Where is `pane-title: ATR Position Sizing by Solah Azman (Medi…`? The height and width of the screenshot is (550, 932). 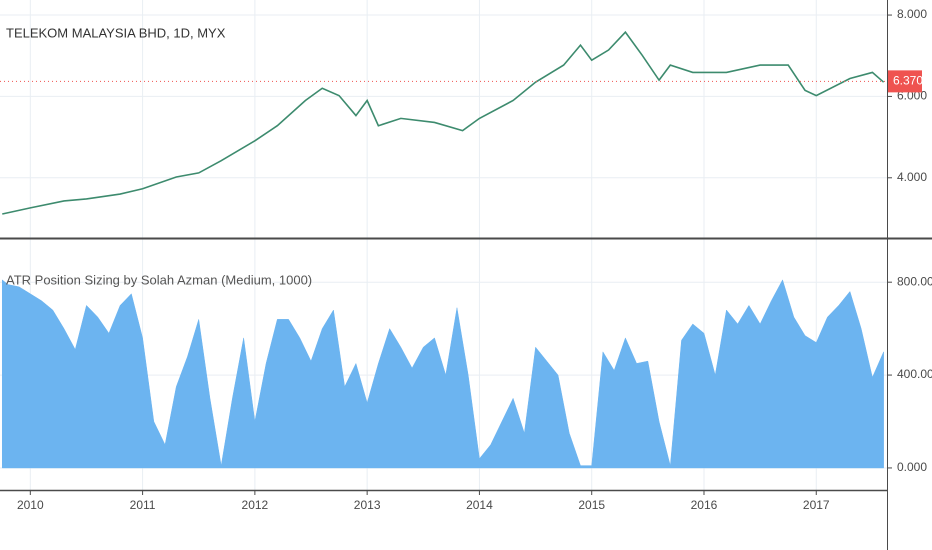
pane-title: ATR Position Sizing by Solah Azman (Medi… is located at coordinates (159, 279).